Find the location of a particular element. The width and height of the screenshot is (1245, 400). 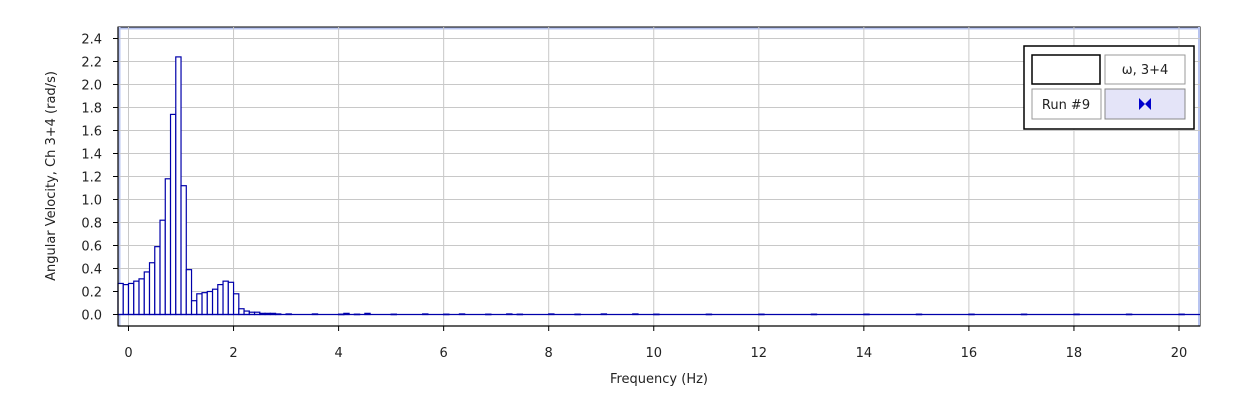

x-axis-ticks: 0 2 4 6 8 10 12 14 16 18 20 is located at coordinates (655, 343).